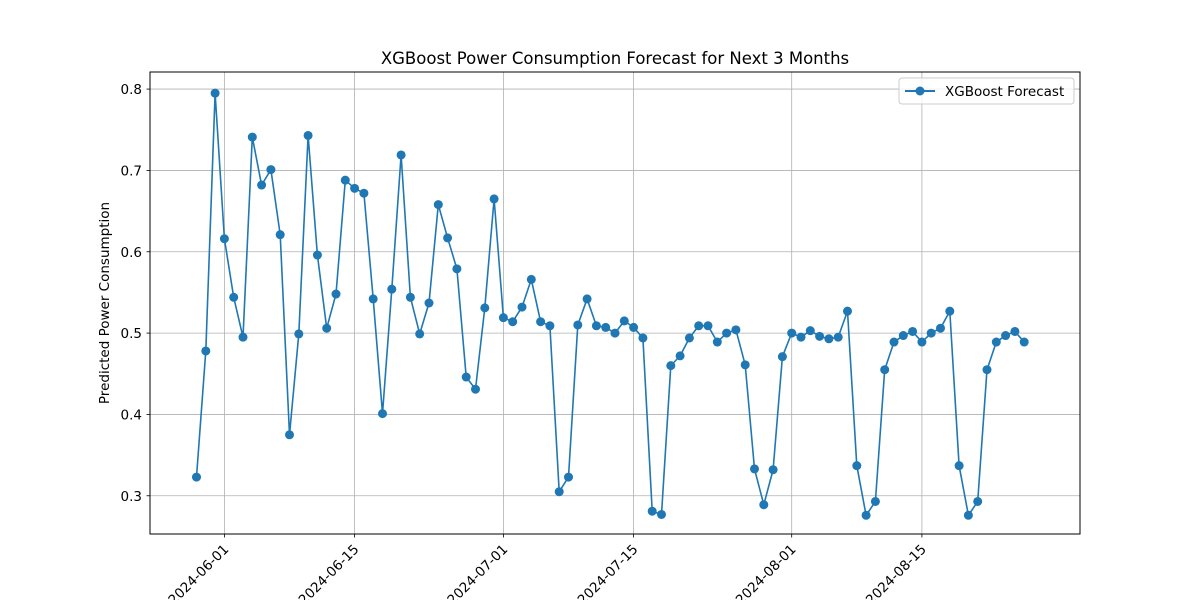  I want to click on legend-marker-swatch, so click(920, 91).